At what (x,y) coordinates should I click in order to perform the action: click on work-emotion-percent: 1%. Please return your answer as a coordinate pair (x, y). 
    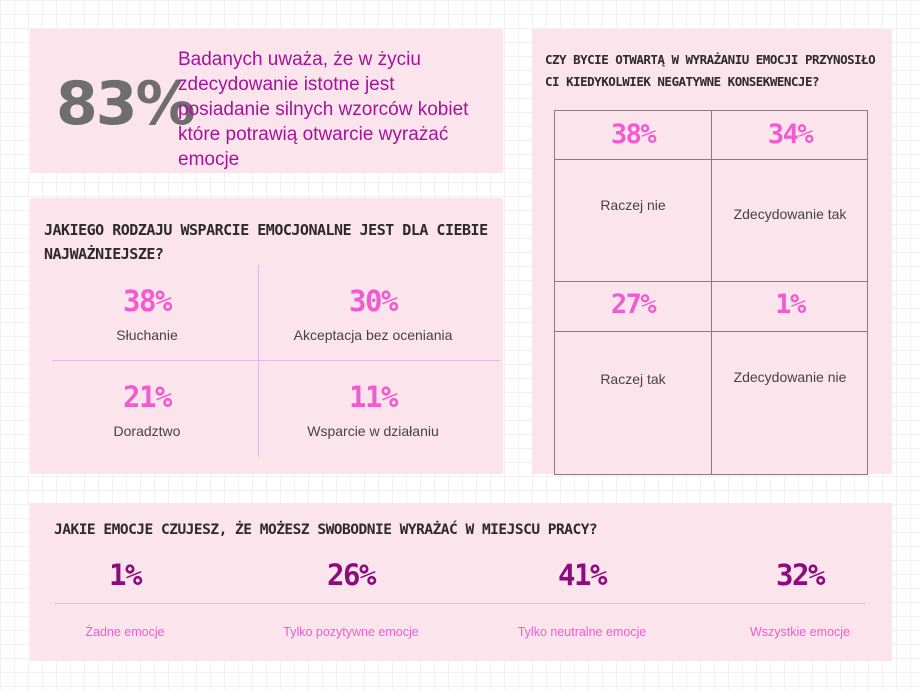
    Looking at the image, I should click on (125, 575).